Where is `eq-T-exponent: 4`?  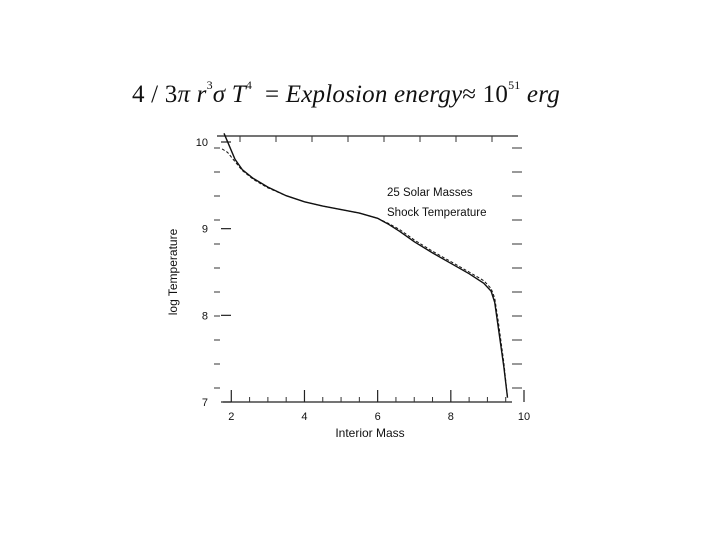 eq-T-exponent: 4 is located at coordinates (249, 85).